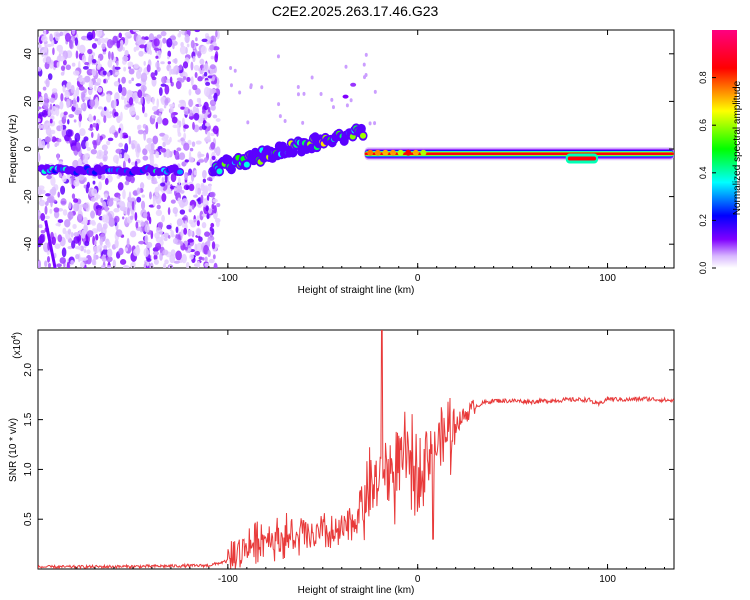  I want to click on snr-scale-exp: 4, so click(14, 337).